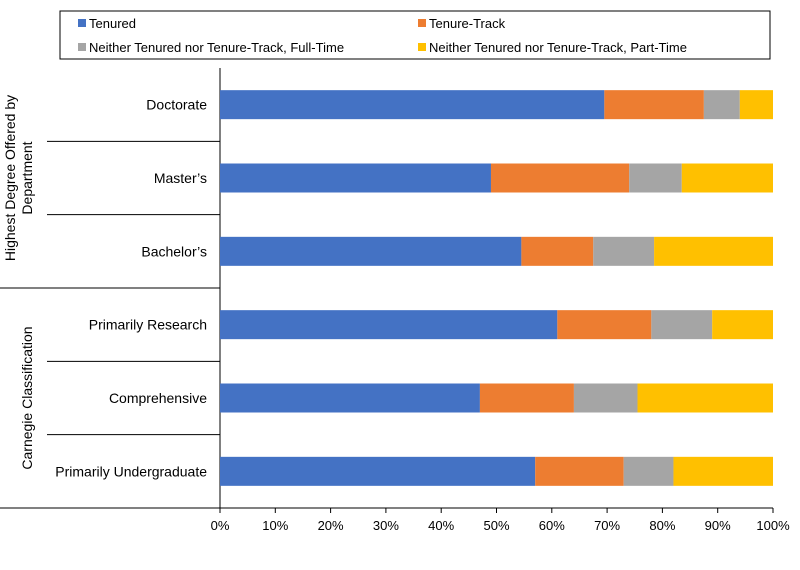  What do you see at coordinates (496, 510) in the screenshot?
I see `x-axis-ticks` at bounding box center [496, 510].